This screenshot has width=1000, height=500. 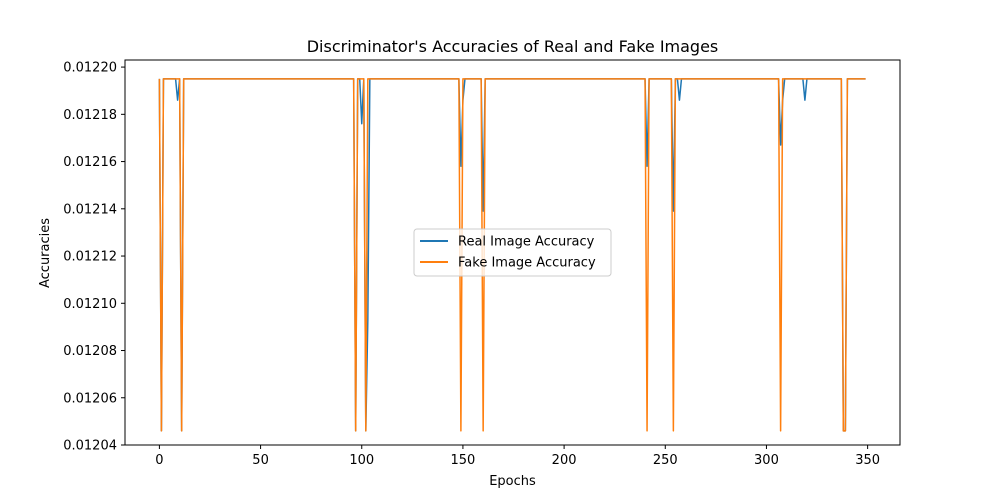 What do you see at coordinates (45, 253) in the screenshot?
I see `y-axis-title: Accuracies` at bounding box center [45, 253].